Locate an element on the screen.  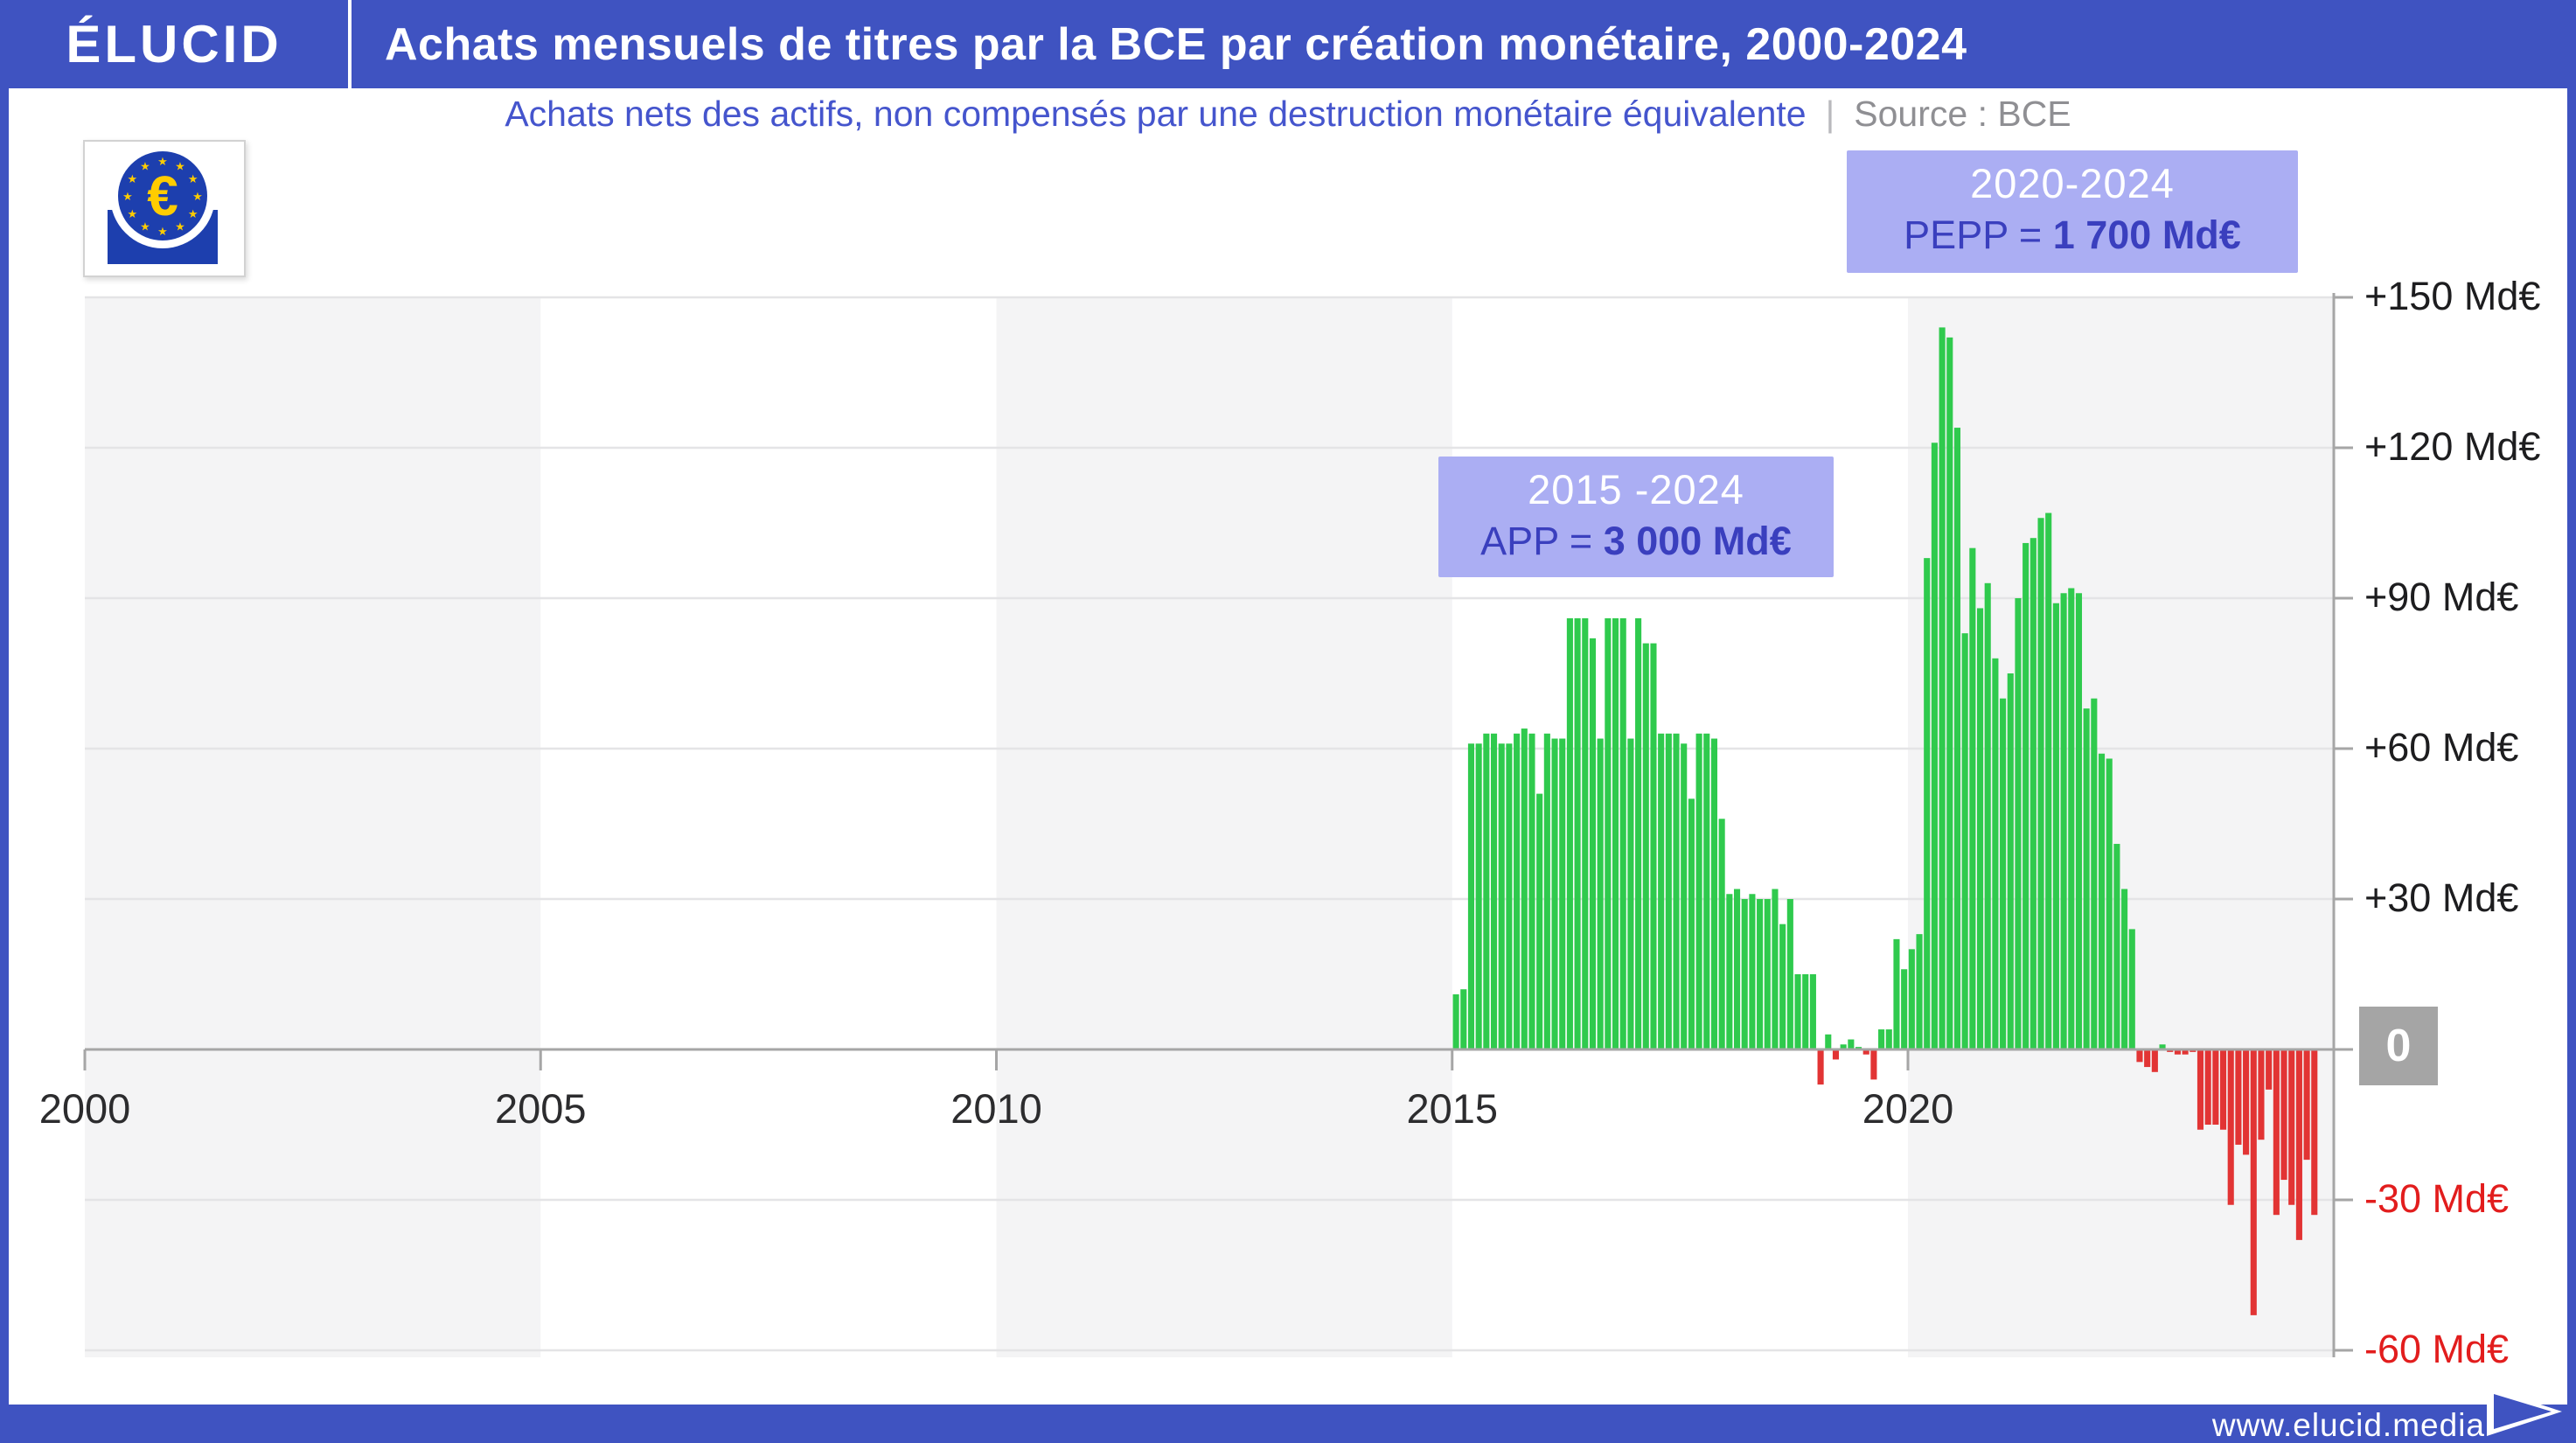
source-label: Source : BCE is located at coordinates (1962, 113).